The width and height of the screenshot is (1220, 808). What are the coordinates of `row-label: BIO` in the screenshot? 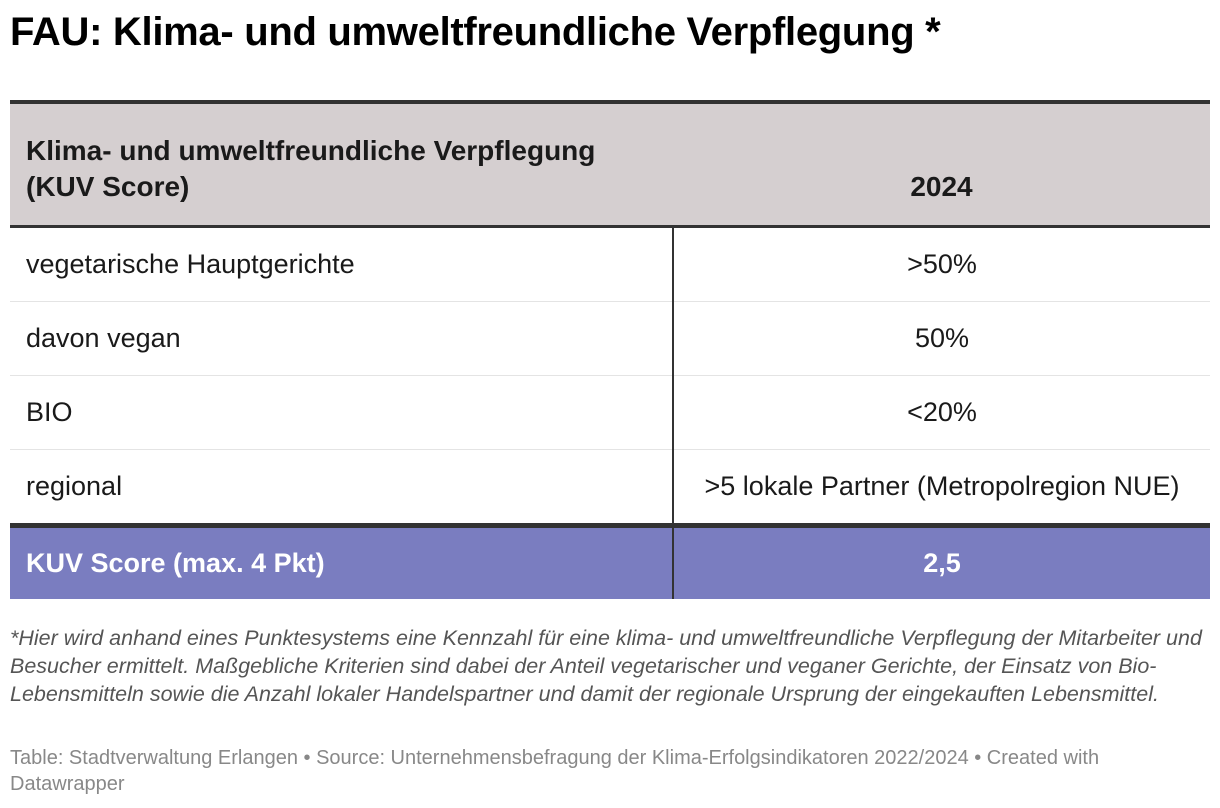 It's located at (341, 412).